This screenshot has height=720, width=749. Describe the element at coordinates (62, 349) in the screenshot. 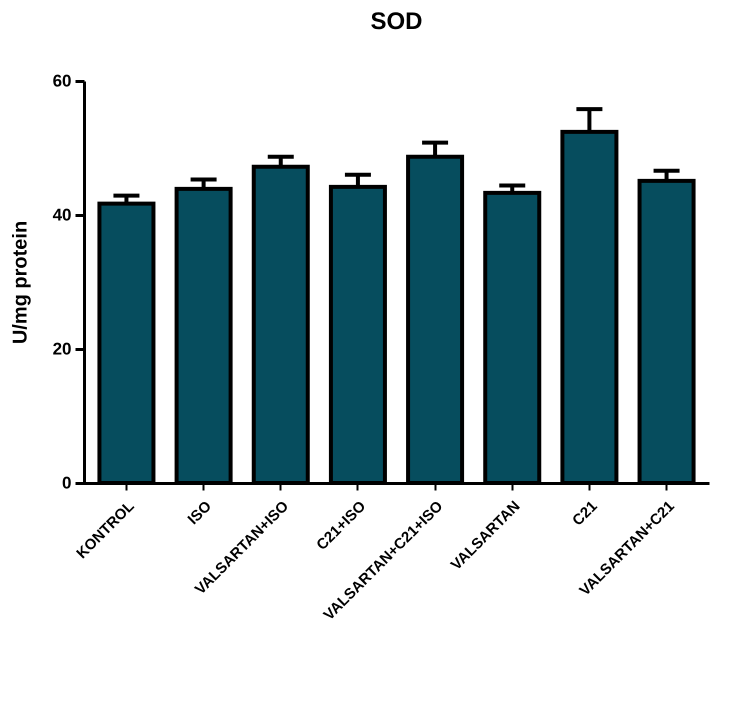

I see `y-tick-label: 20` at that location.